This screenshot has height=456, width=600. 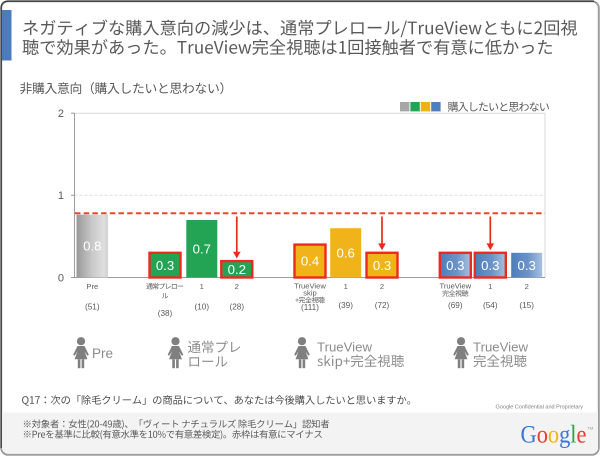 What do you see at coordinates (345, 305) in the screenshot?
I see `svg-text: (39)` at bounding box center [345, 305].